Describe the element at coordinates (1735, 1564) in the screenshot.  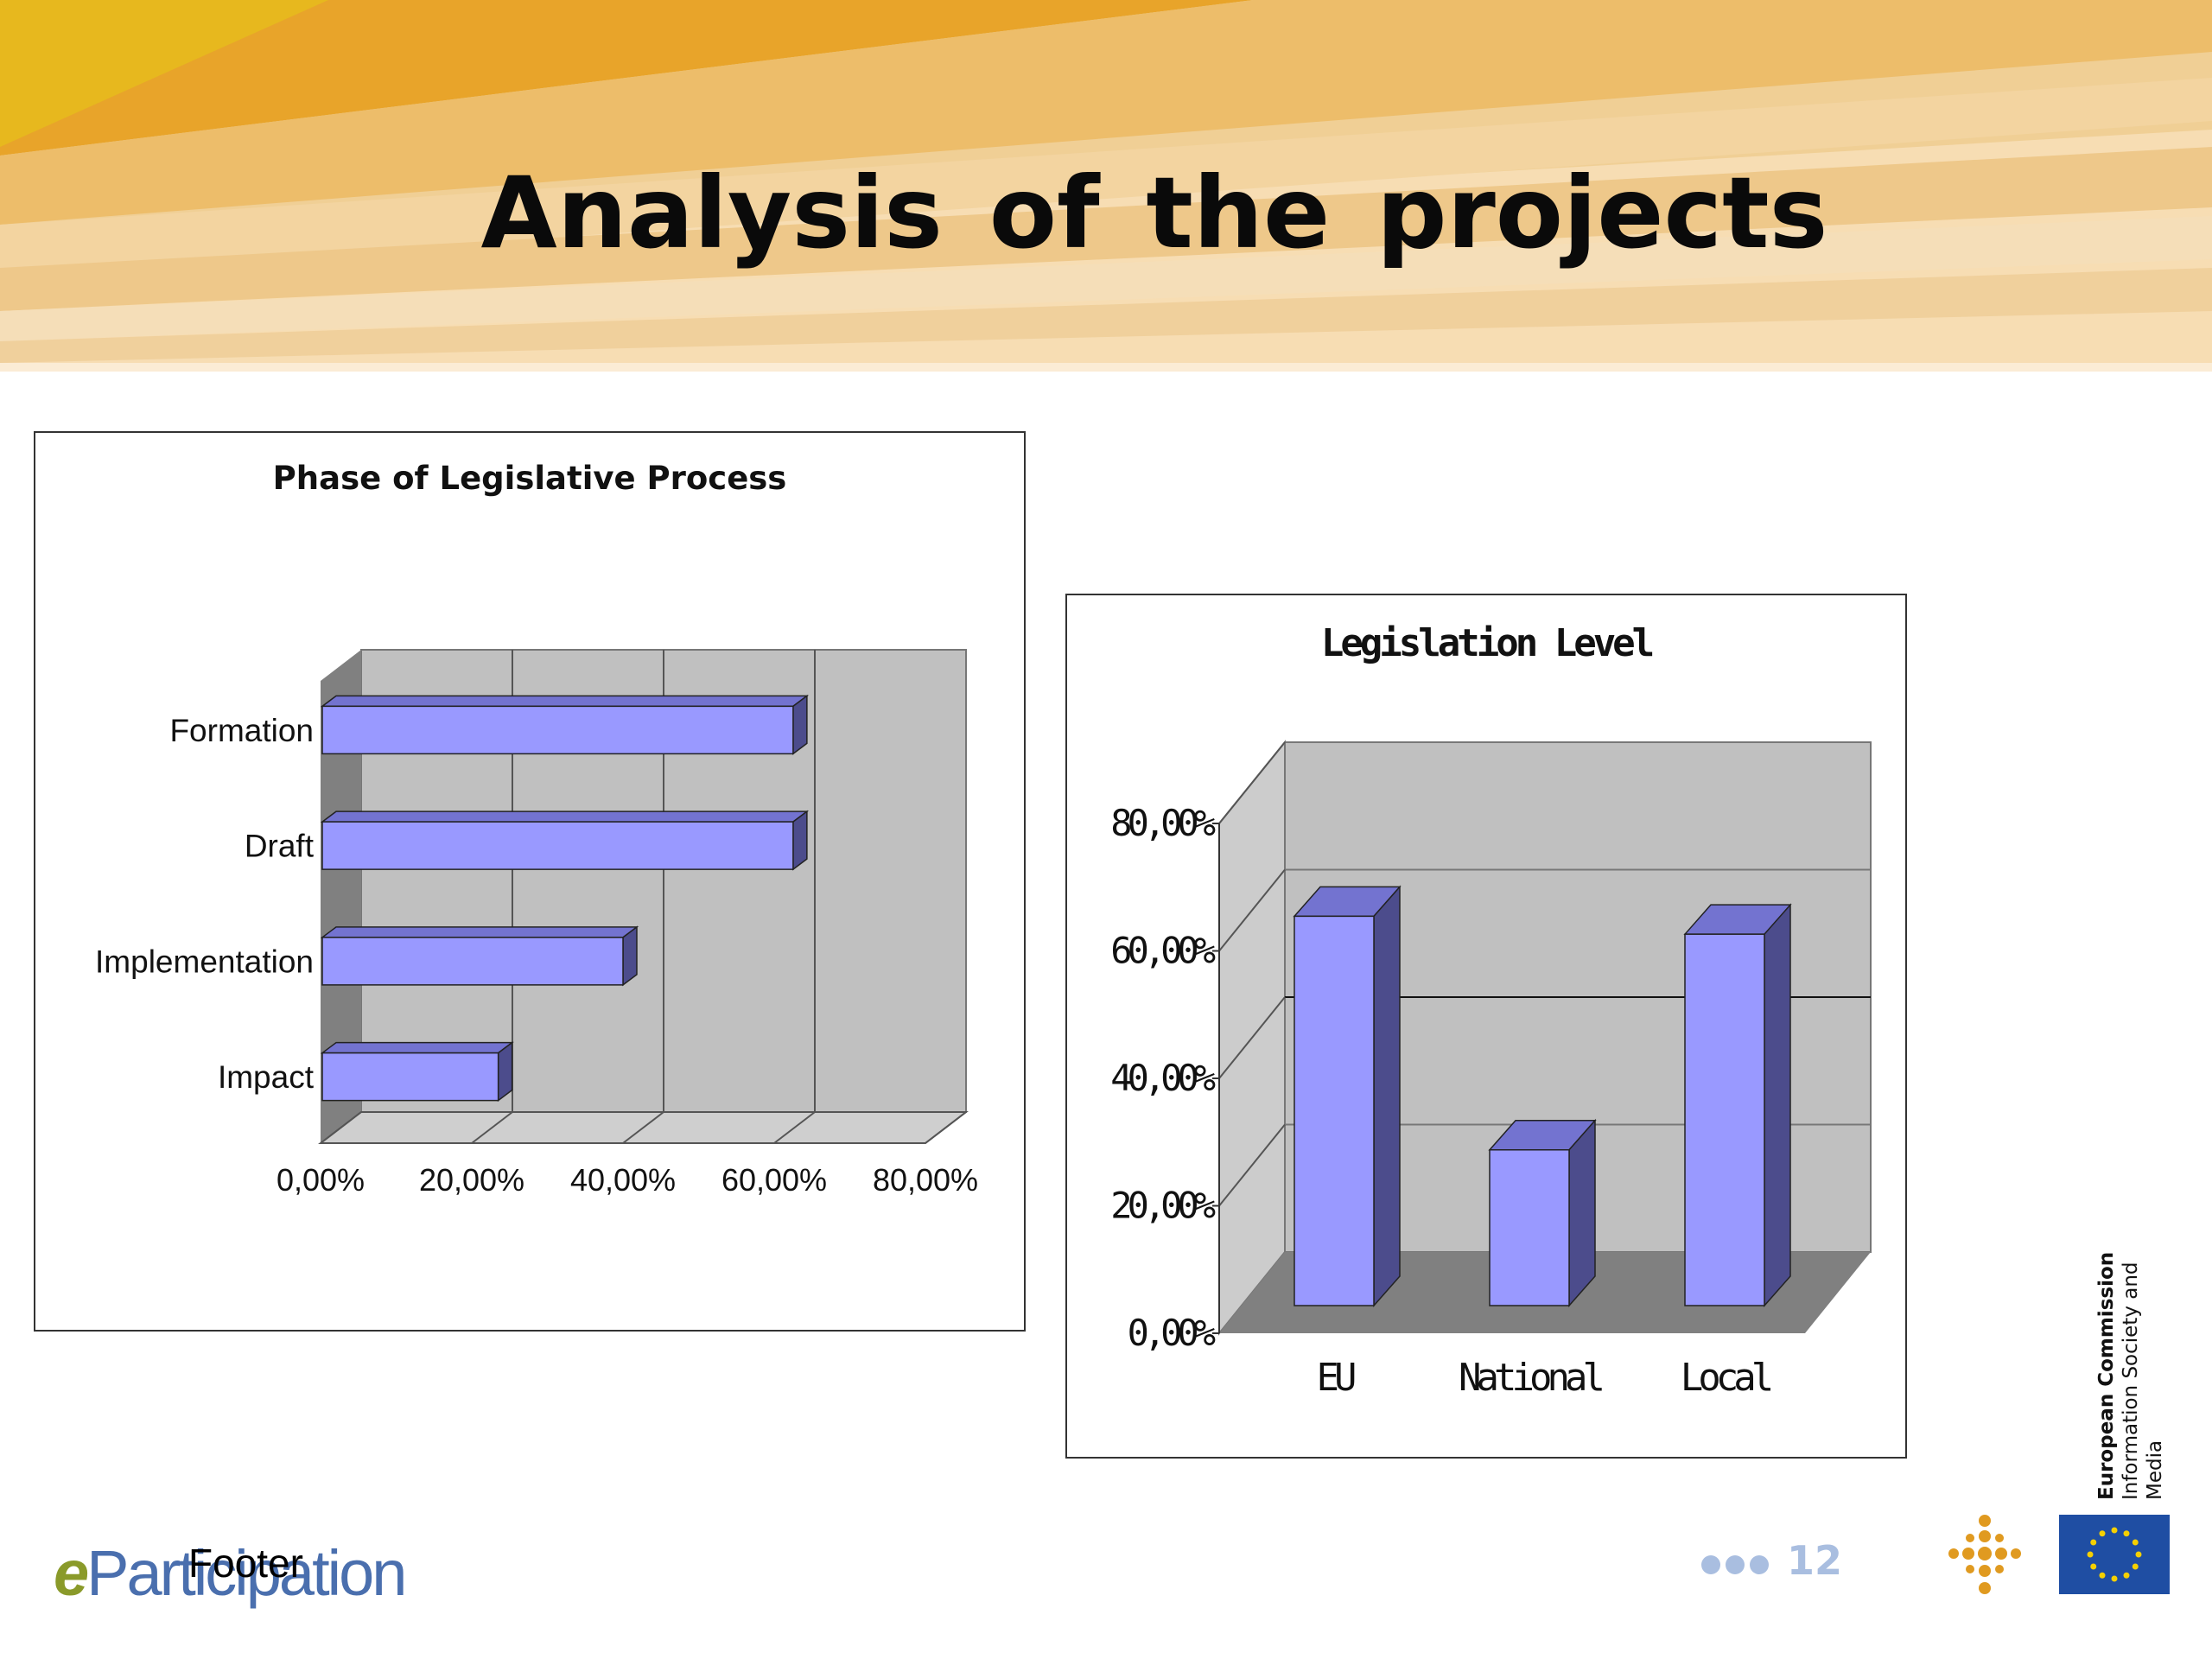
I see `page-dots-icon` at that location.